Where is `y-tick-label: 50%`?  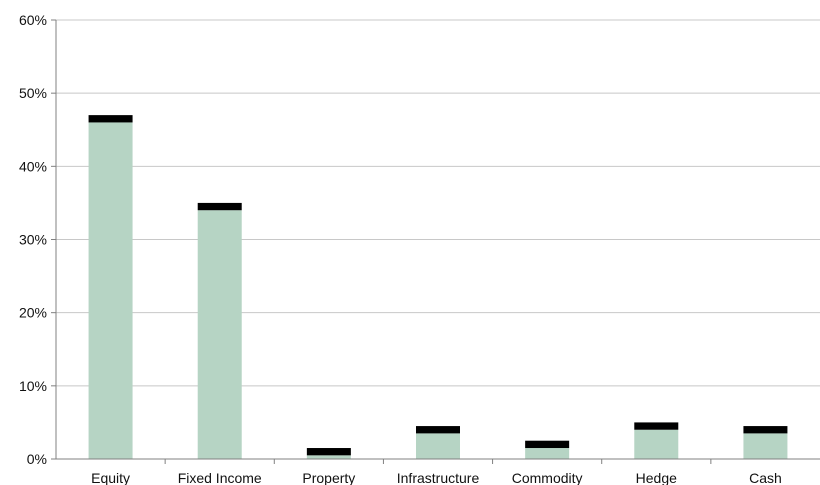 y-tick-label: 50% is located at coordinates (33, 93).